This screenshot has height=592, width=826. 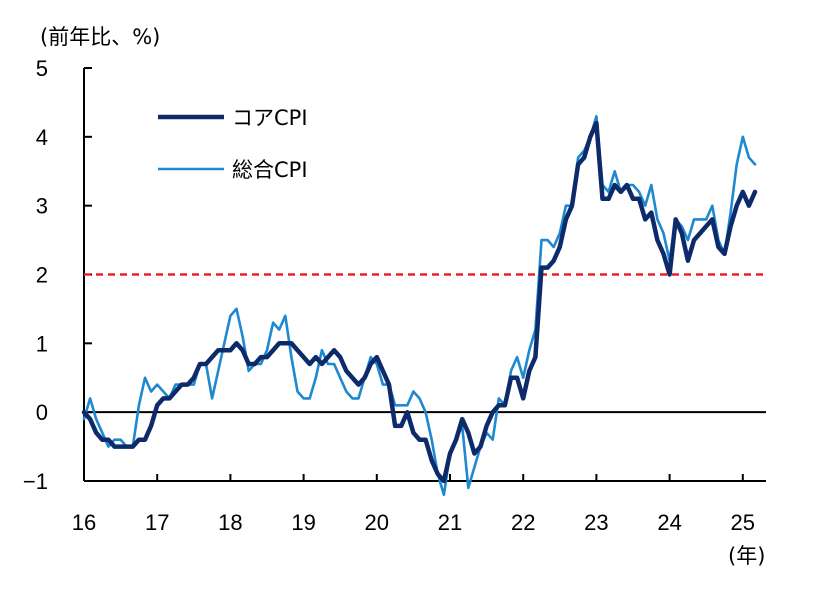 I want to click on y-tick-label: 3, so click(x=42, y=206).